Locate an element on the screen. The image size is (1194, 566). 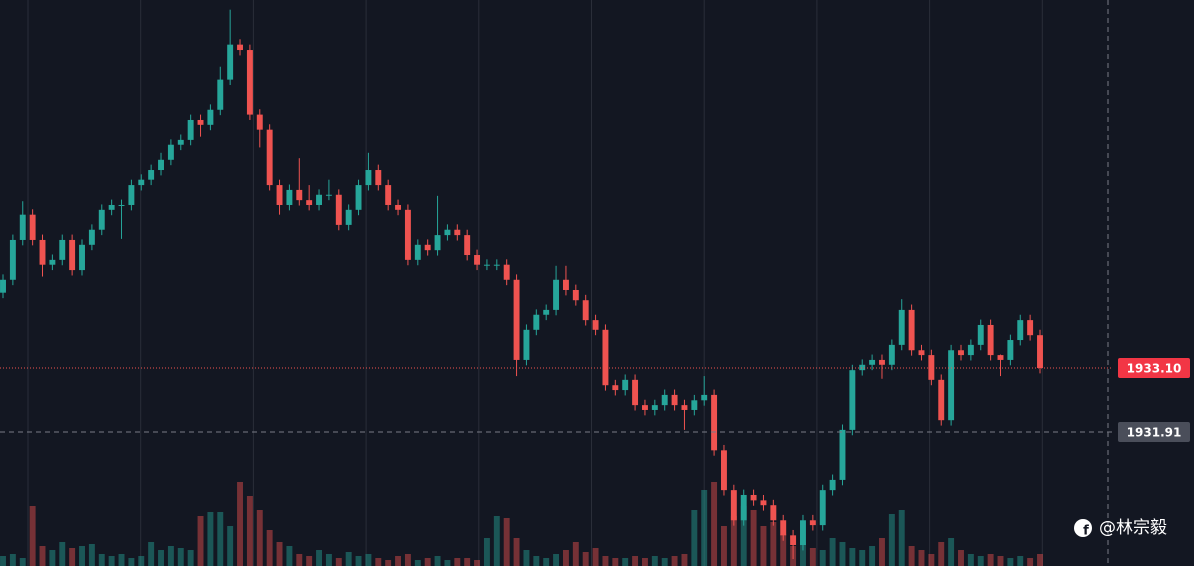
last-price-box is located at coordinates (1154, 368).